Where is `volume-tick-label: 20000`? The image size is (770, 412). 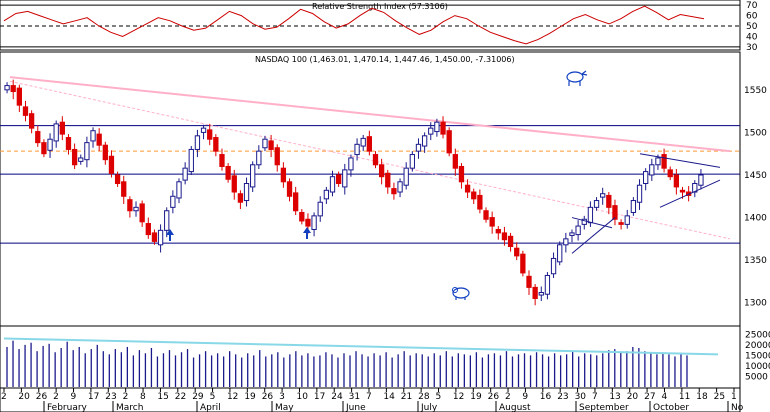 volume-tick-label: 20000 is located at coordinates (757, 346).